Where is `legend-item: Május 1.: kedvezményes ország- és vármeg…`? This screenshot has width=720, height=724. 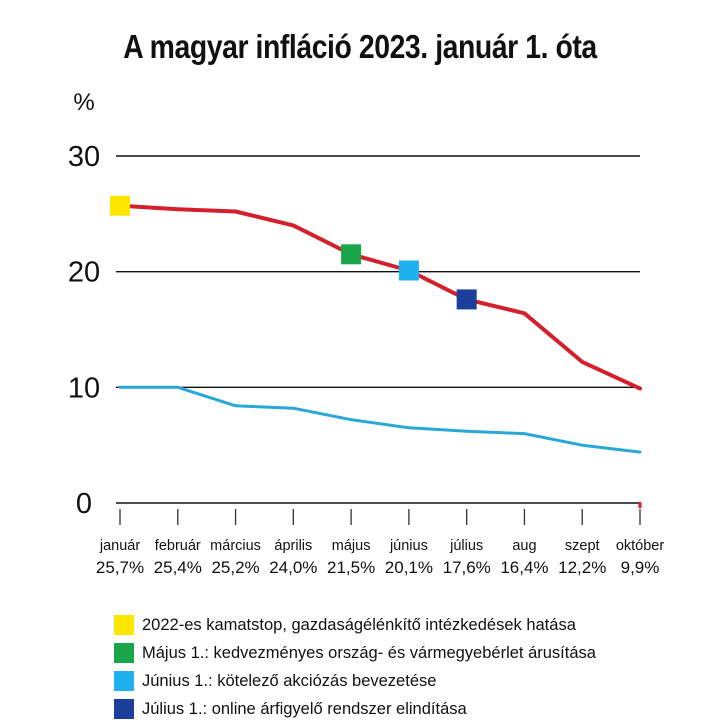
legend-item: Május 1.: kedvezményes ország- és vármeg… is located at coordinates (355, 653).